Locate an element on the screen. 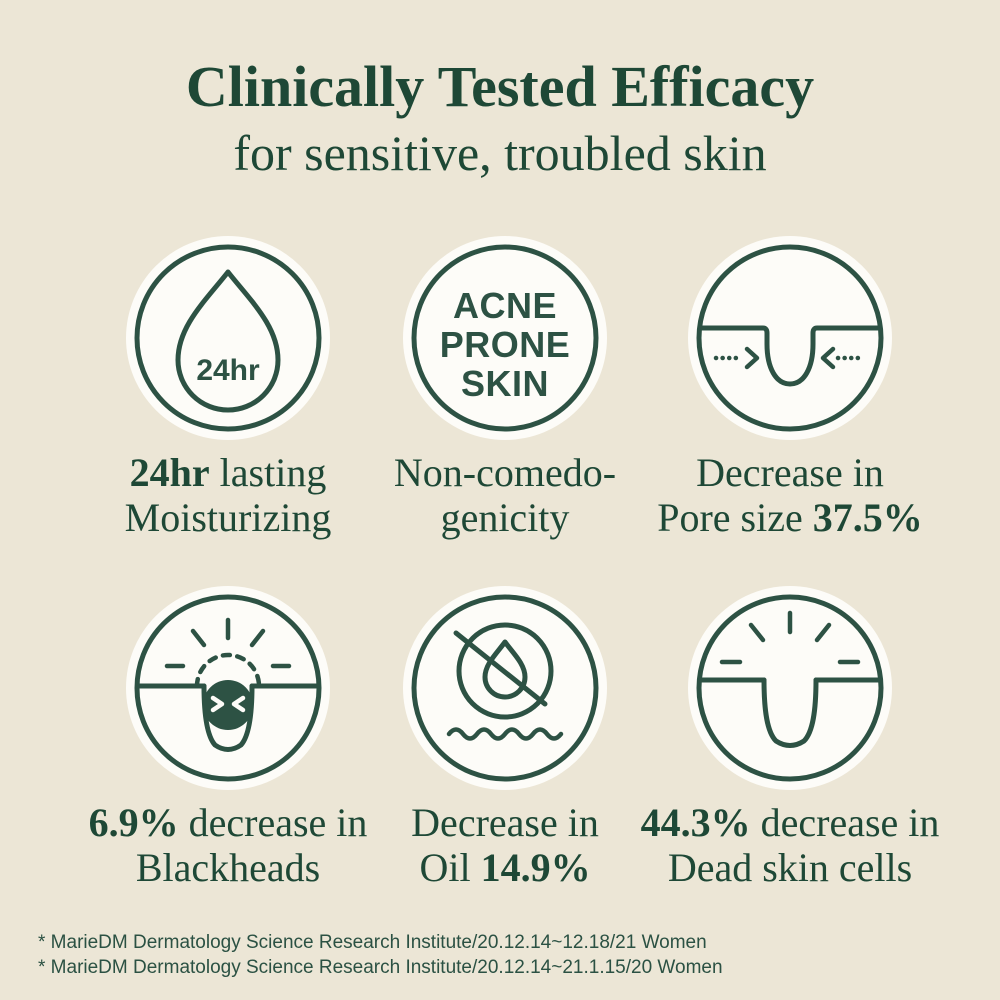 The image size is (1000, 1000). caption-oil: Decrease in Oil 14.9% is located at coordinates (505, 845).